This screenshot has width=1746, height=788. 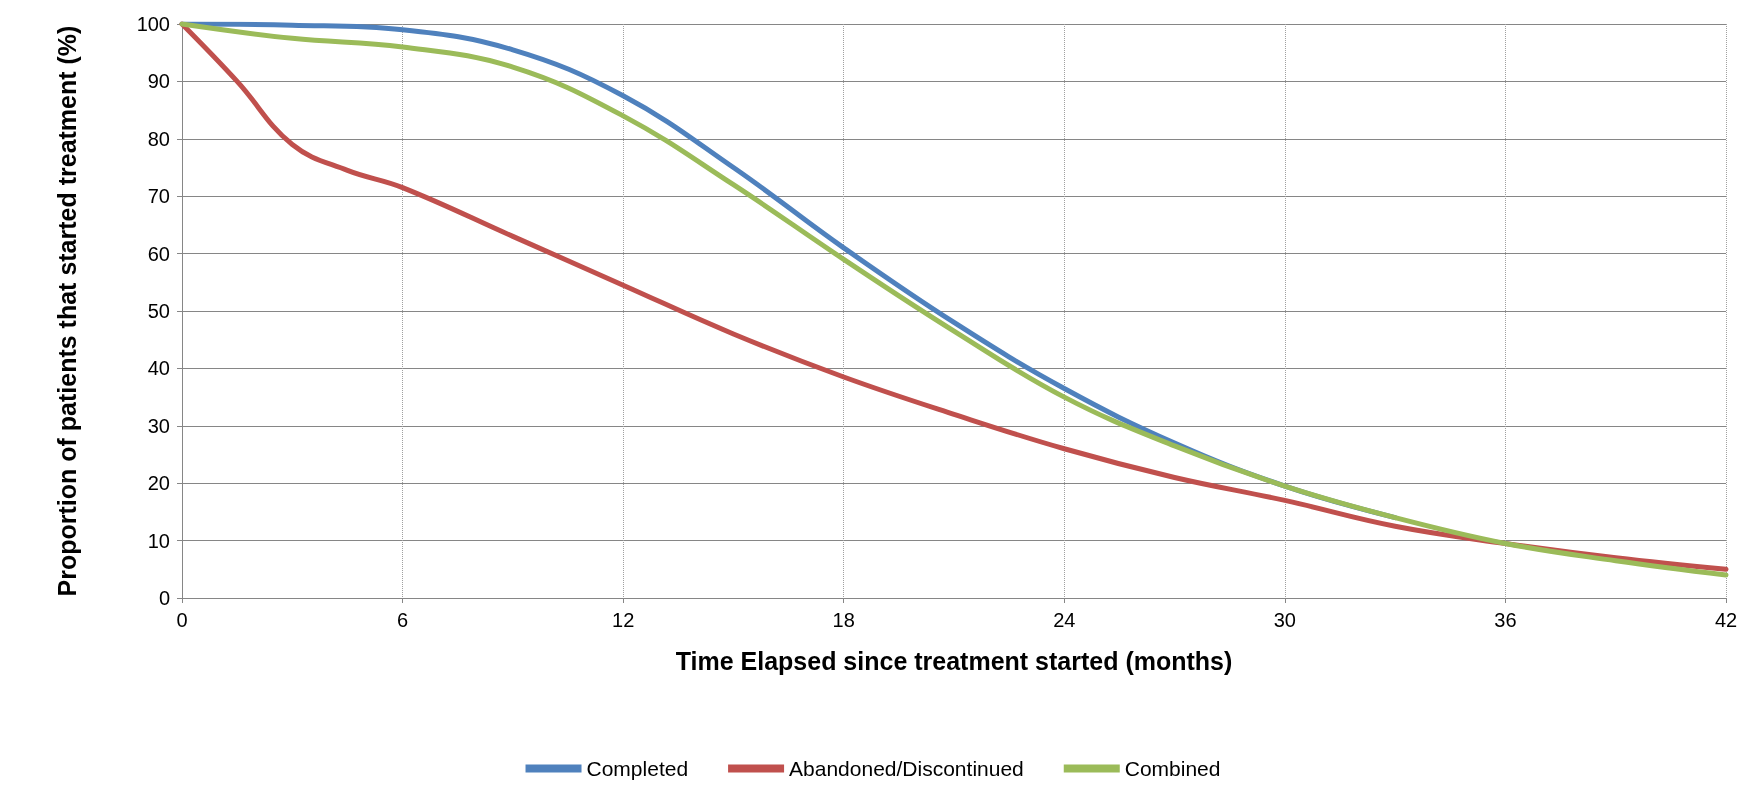 I want to click on y-tick-label: 60, so click(x=158, y=253).